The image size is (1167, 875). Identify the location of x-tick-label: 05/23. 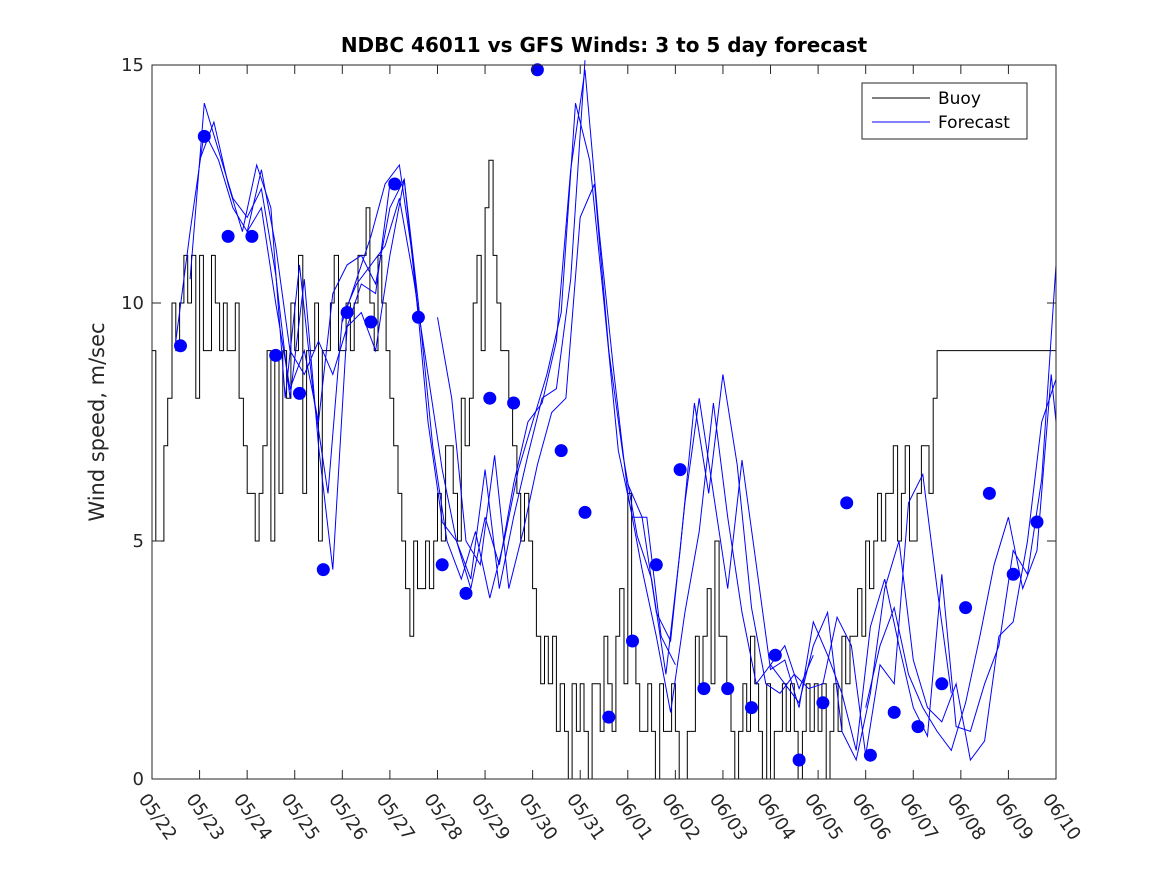
(204, 817).